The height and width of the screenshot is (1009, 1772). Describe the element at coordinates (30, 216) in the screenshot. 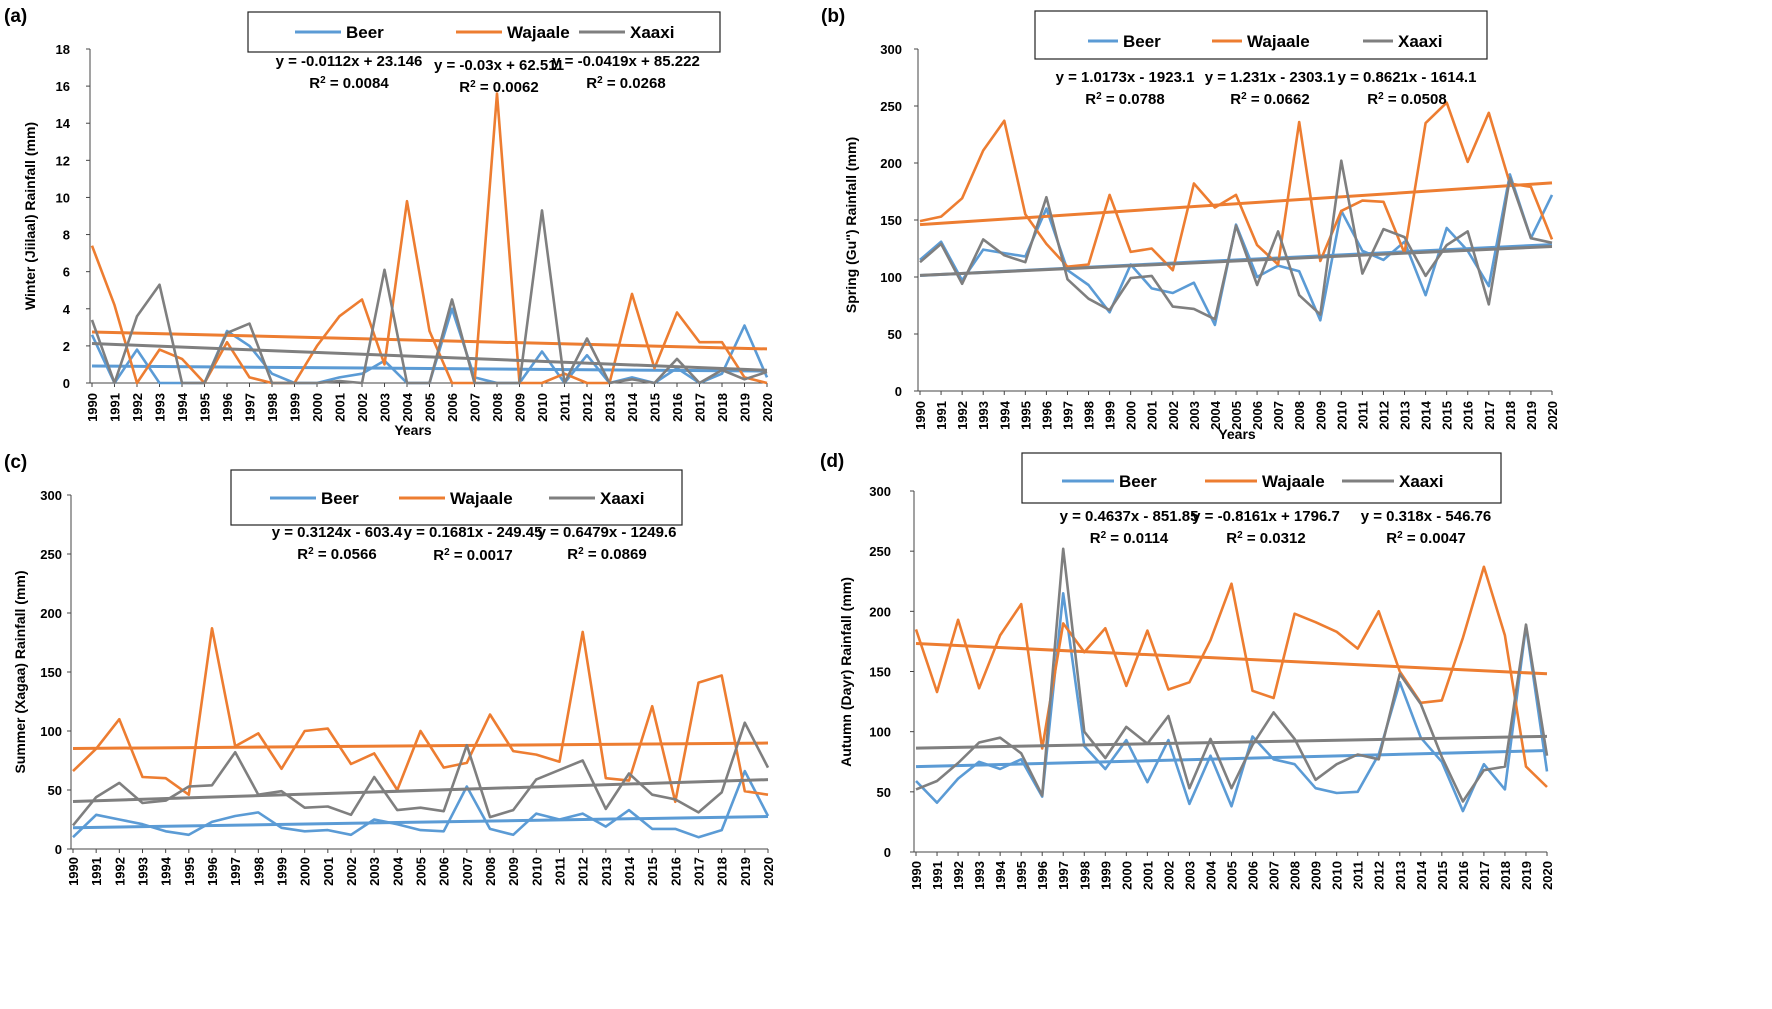

I see `y-axis-title: Winter (Jiilaal) Rainfall (mm)` at that location.